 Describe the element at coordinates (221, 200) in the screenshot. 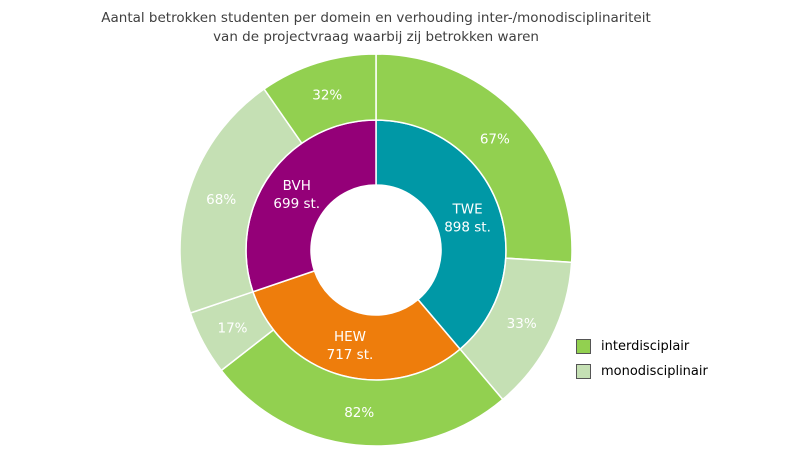

I see `outer-label-bvh-monodisciplinair: 68%` at that location.